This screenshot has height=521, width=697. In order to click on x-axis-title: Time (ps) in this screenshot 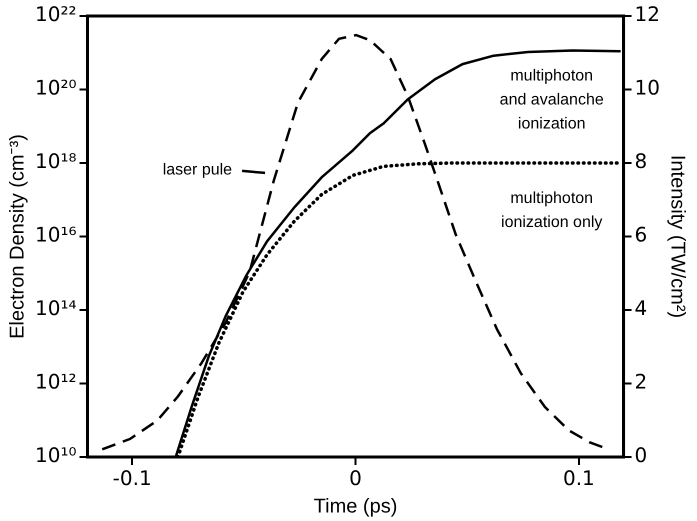, I will do `click(356, 507)`.